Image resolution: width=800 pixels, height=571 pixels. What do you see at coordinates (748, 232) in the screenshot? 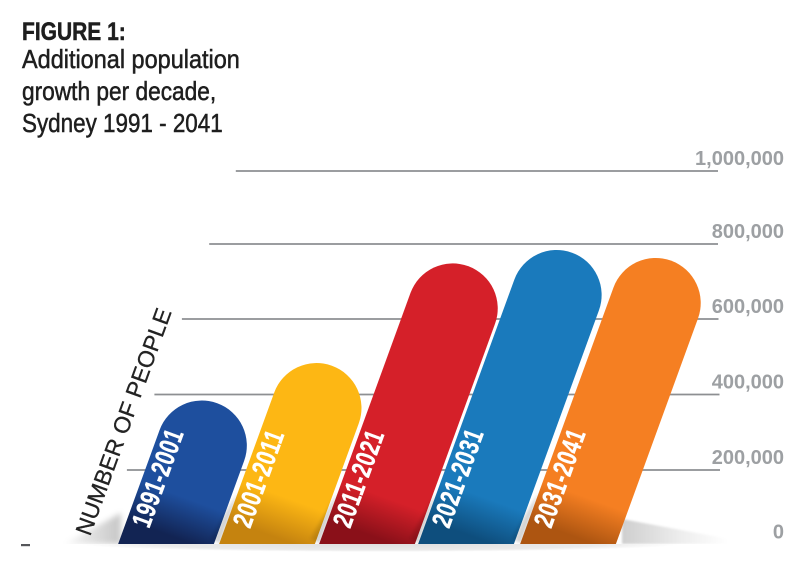
I see `svg-text: 800,000` at bounding box center [748, 232].